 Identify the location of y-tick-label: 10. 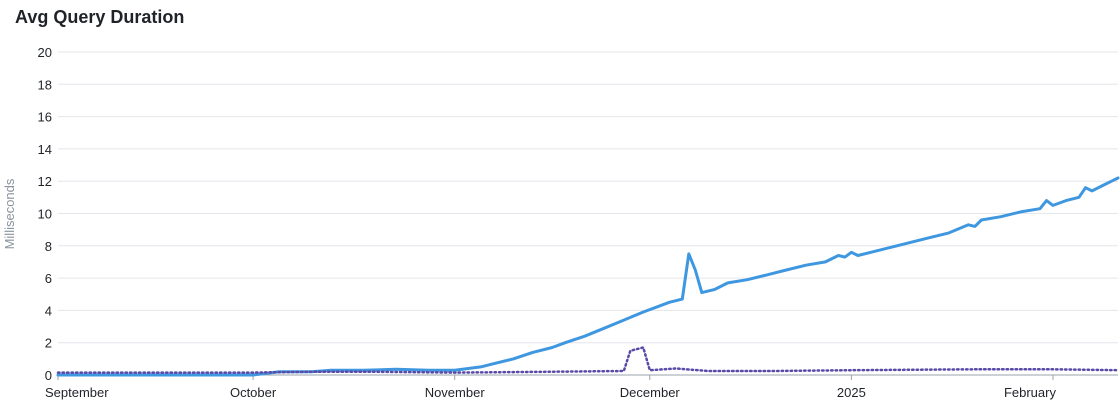
(45, 214).